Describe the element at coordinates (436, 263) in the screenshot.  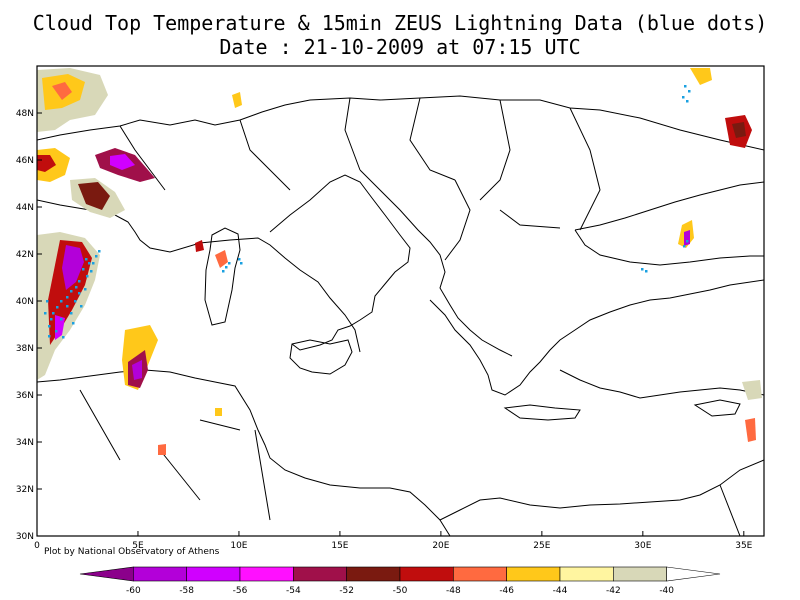
I see `adriatic-balkan-coast` at that location.